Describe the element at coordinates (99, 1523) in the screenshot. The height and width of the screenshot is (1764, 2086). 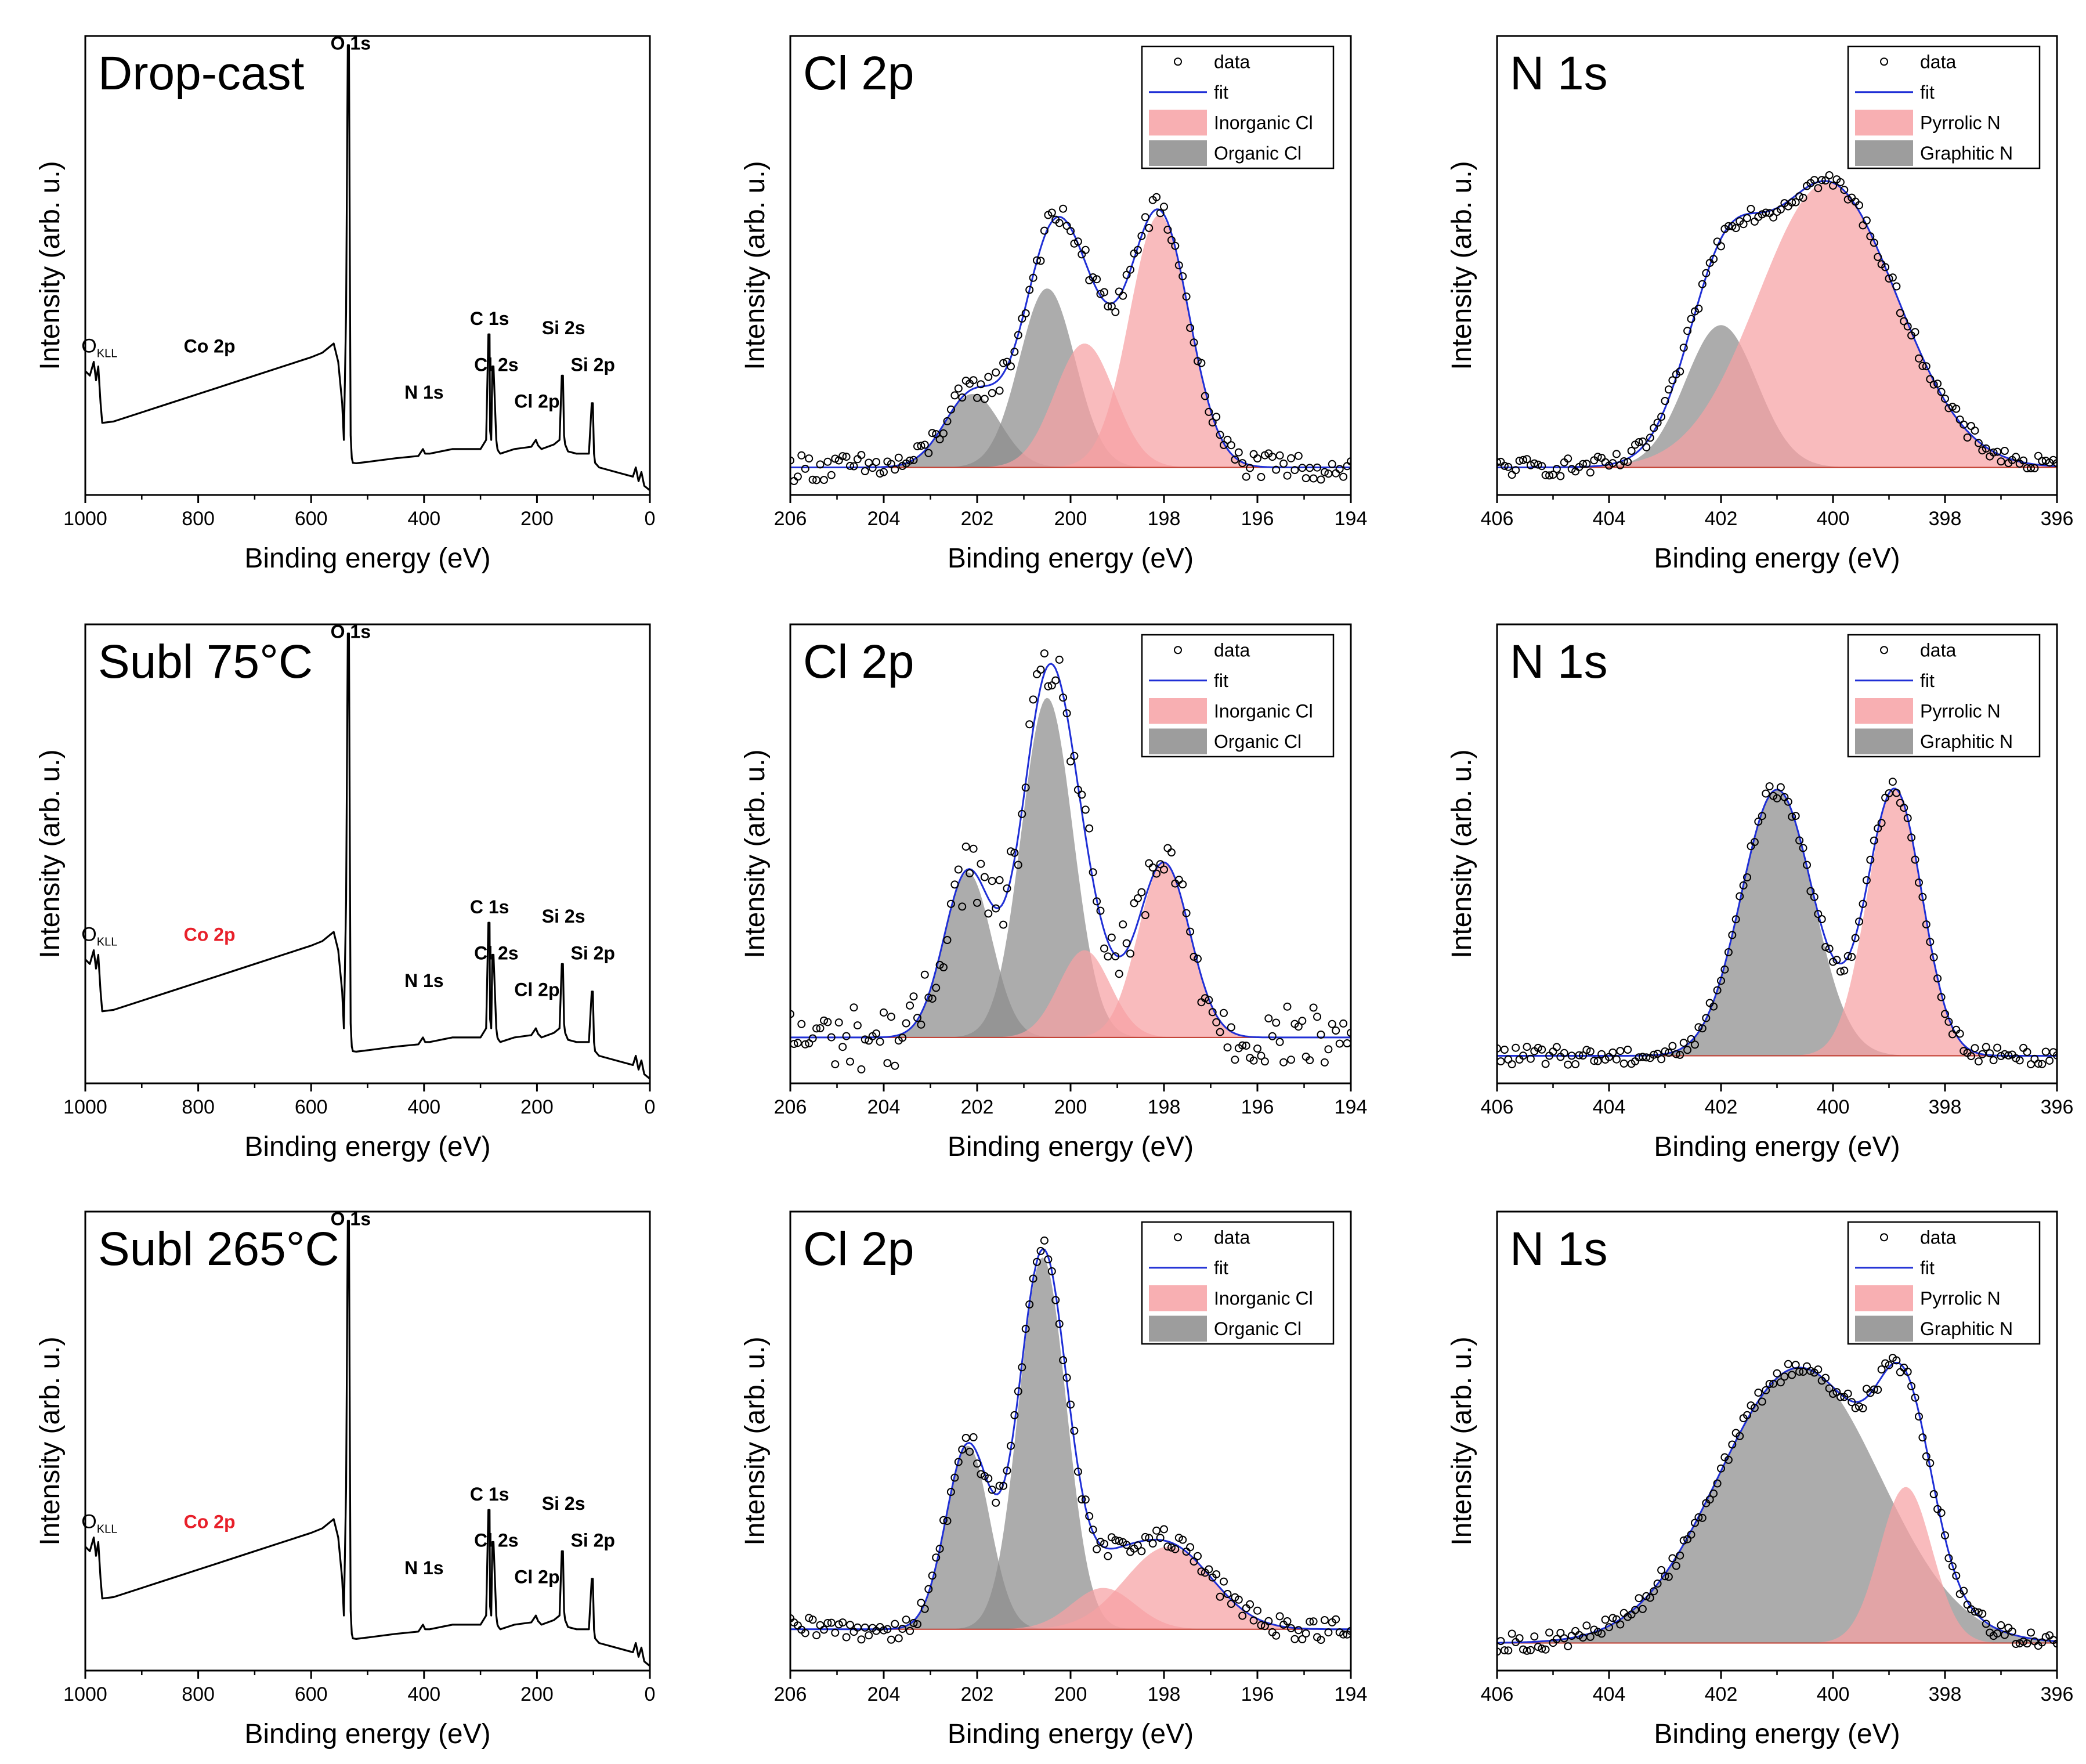
I see `peak-label-8: OKLL` at that location.